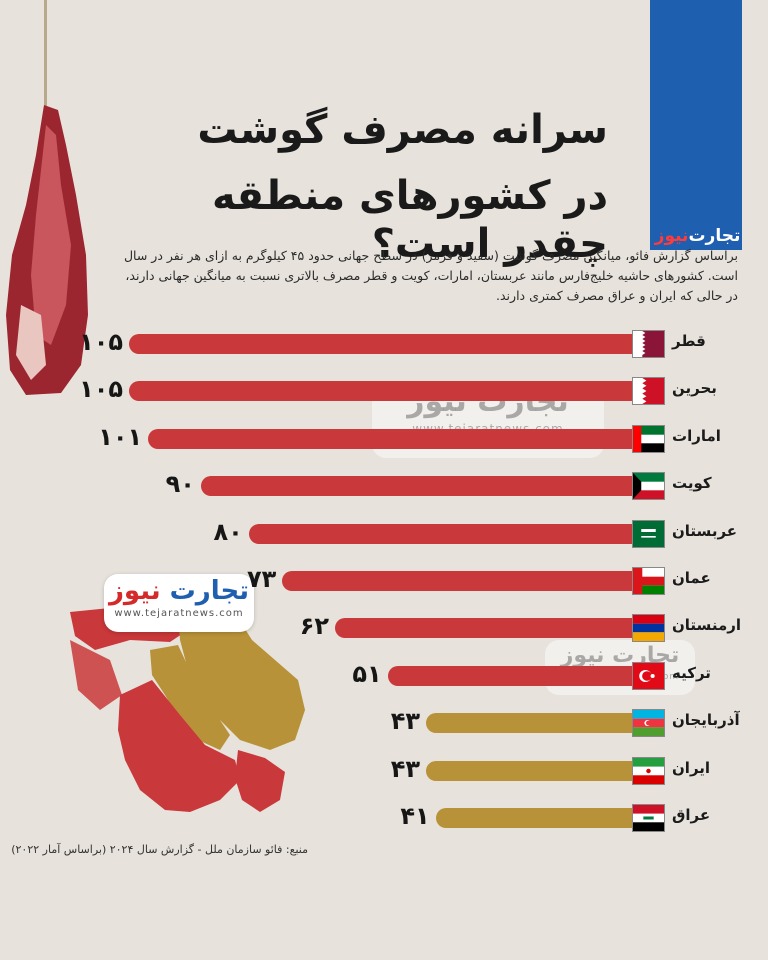 The width and height of the screenshot is (768, 960). I want to click on country-label: کویت, so click(692, 483).